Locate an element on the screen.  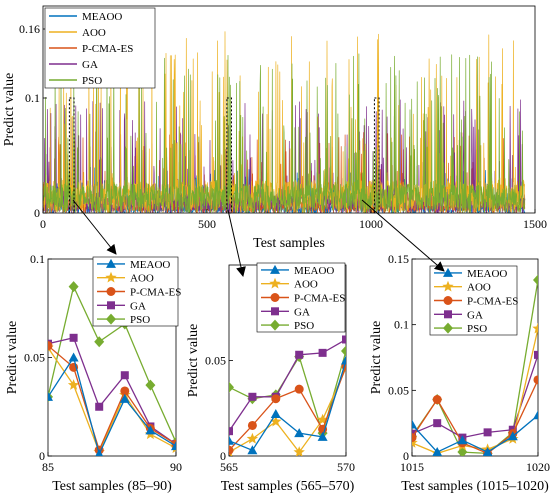
x-tick-label: 1015 is located at coordinates (412, 467).